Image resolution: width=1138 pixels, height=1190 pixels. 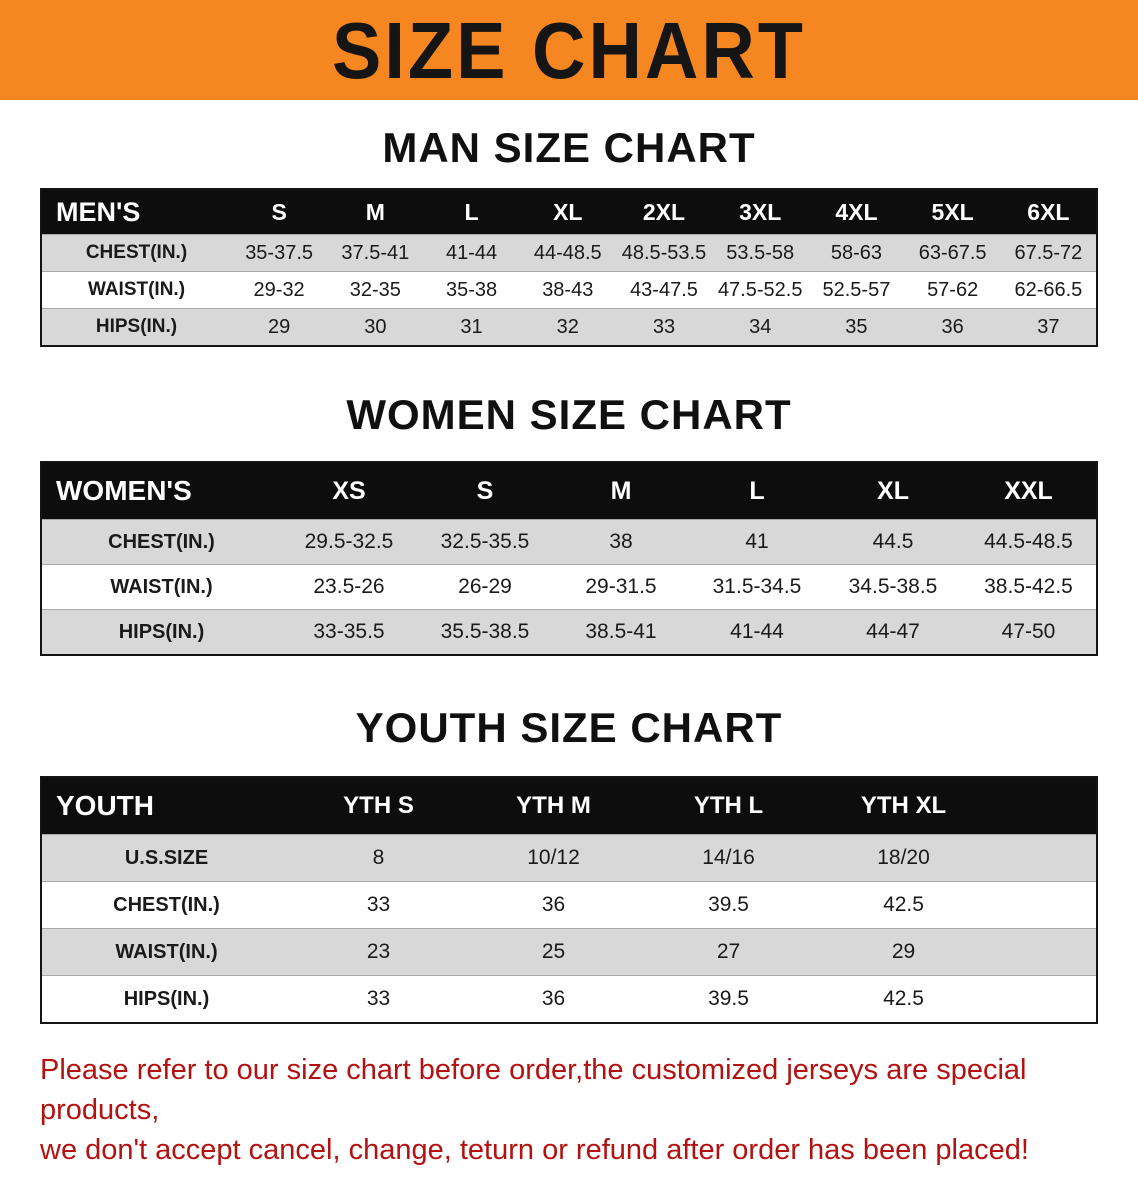 What do you see at coordinates (760, 252) in the screenshot?
I see `size-value-cell: 53.5-58` at bounding box center [760, 252].